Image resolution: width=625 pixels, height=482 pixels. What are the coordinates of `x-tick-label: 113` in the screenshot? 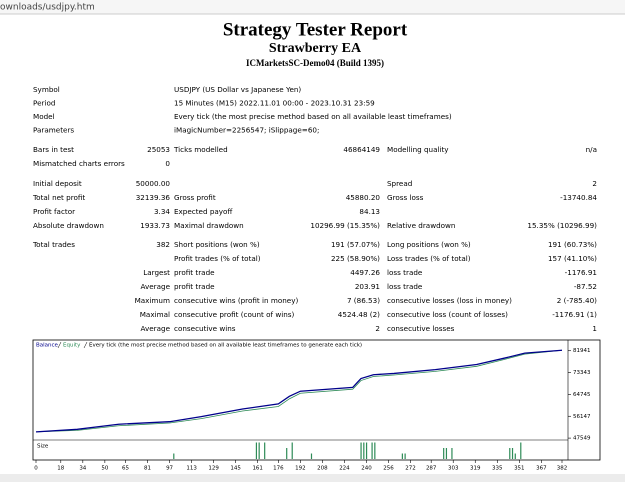 It's located at (191, 469).